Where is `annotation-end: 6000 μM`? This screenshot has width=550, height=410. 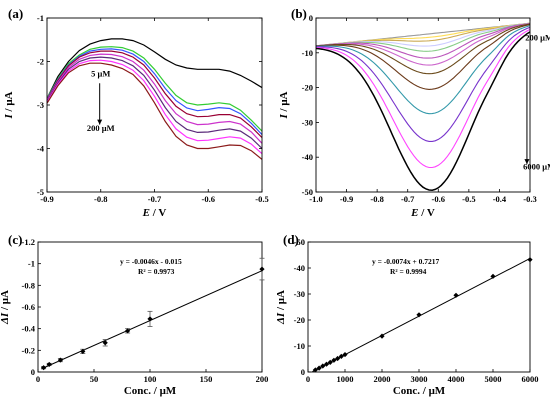
annotation-end: 6000 μM is located at coordinates (536, 166).